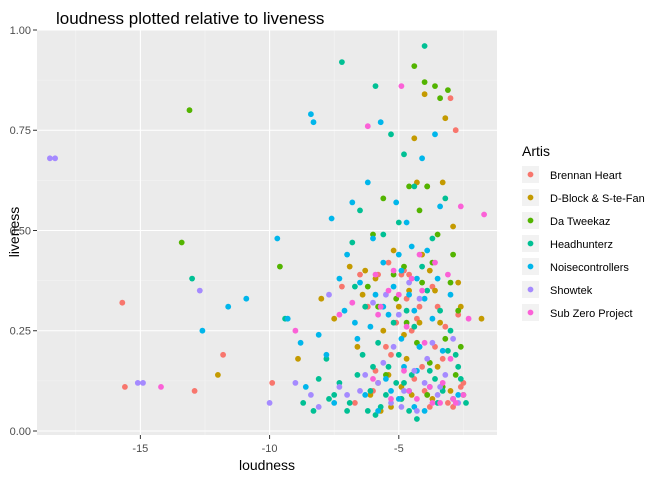 This screenshot has width=672, height=480. What do you see at coordinates (536, 151) in the screenshot?
I see `legend-title: Artis` at bounding box center [536, 151].